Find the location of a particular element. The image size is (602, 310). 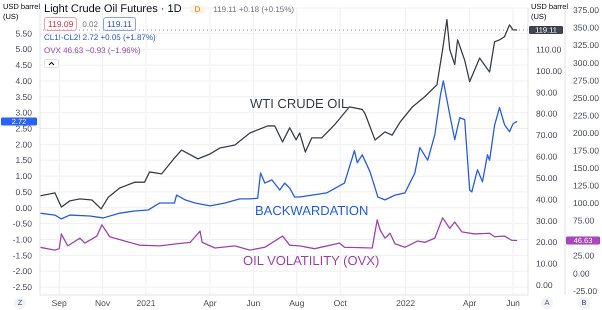

x-tick-label: Aug is located at coordinates (297, 303).